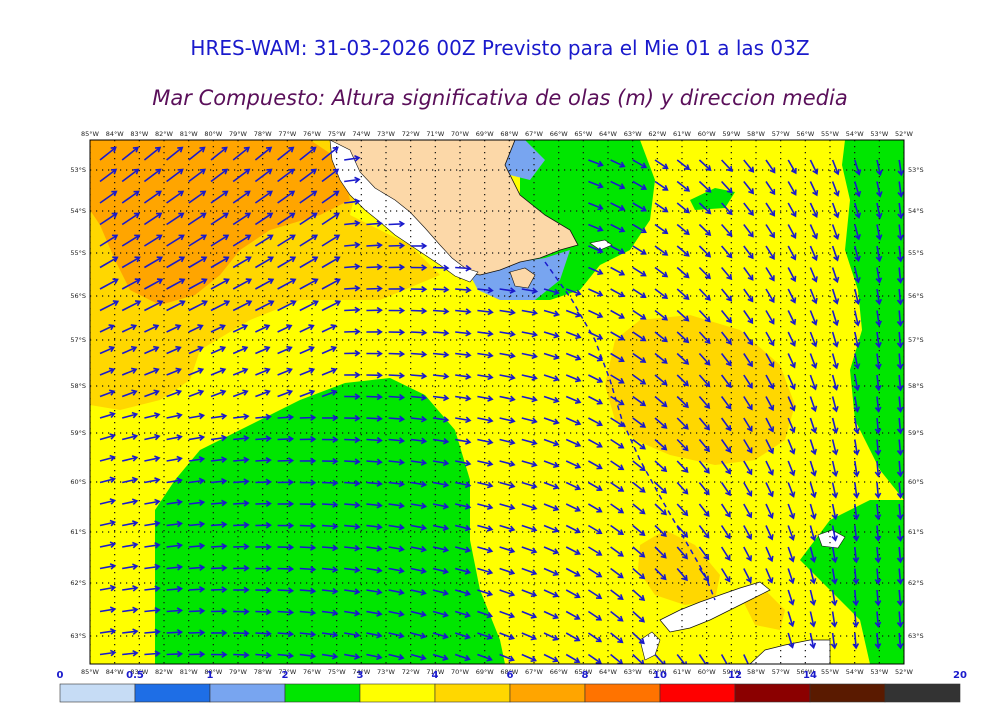 The image size is (1000, 707). What do you see at coordinates (879, 672) in the screenshot?
I see `lon-label-bottom: 53°W` at bounding box center [879, 672].